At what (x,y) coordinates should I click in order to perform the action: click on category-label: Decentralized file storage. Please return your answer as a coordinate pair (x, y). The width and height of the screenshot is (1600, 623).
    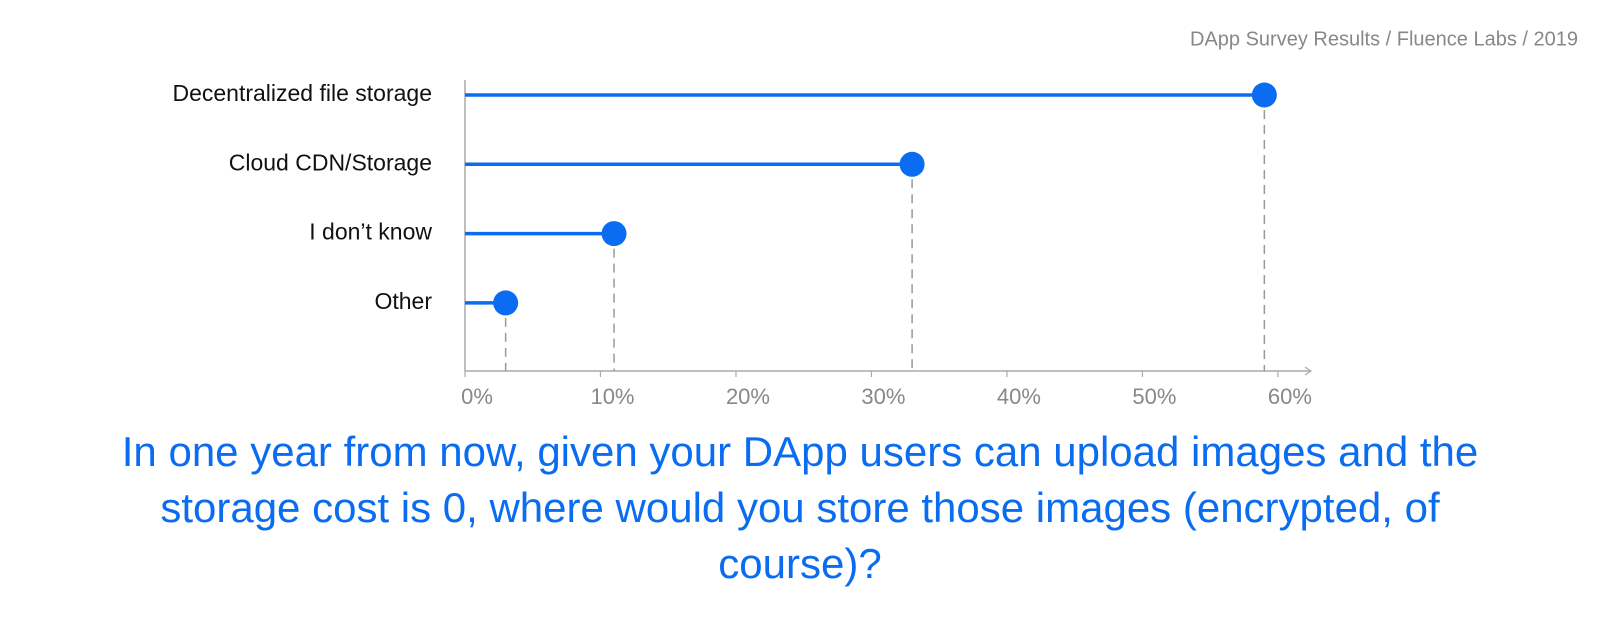
    Looking at the image, I should click on (302, 93).